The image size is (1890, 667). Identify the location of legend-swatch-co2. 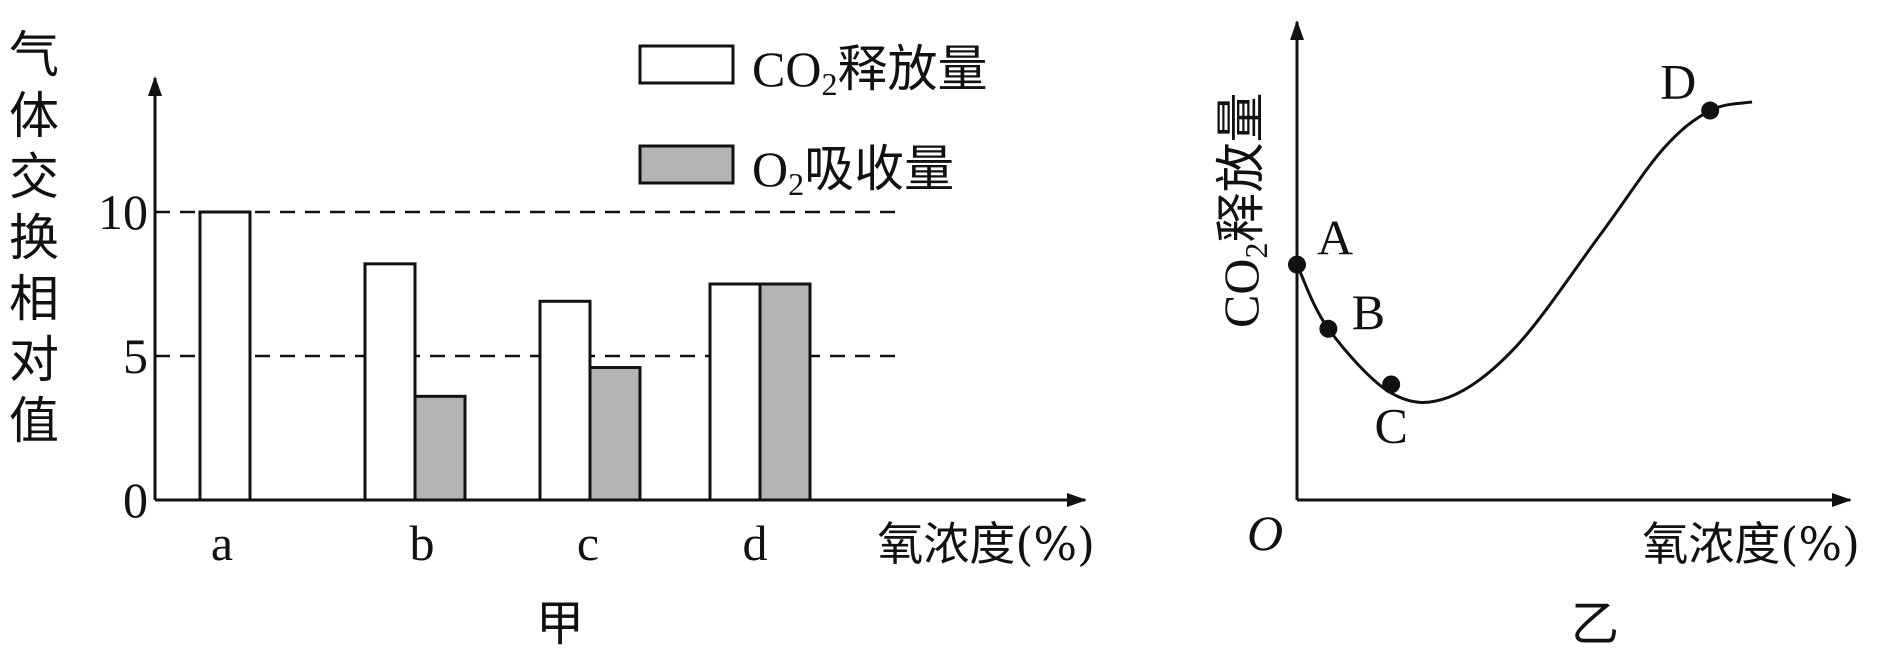
(686, 64).